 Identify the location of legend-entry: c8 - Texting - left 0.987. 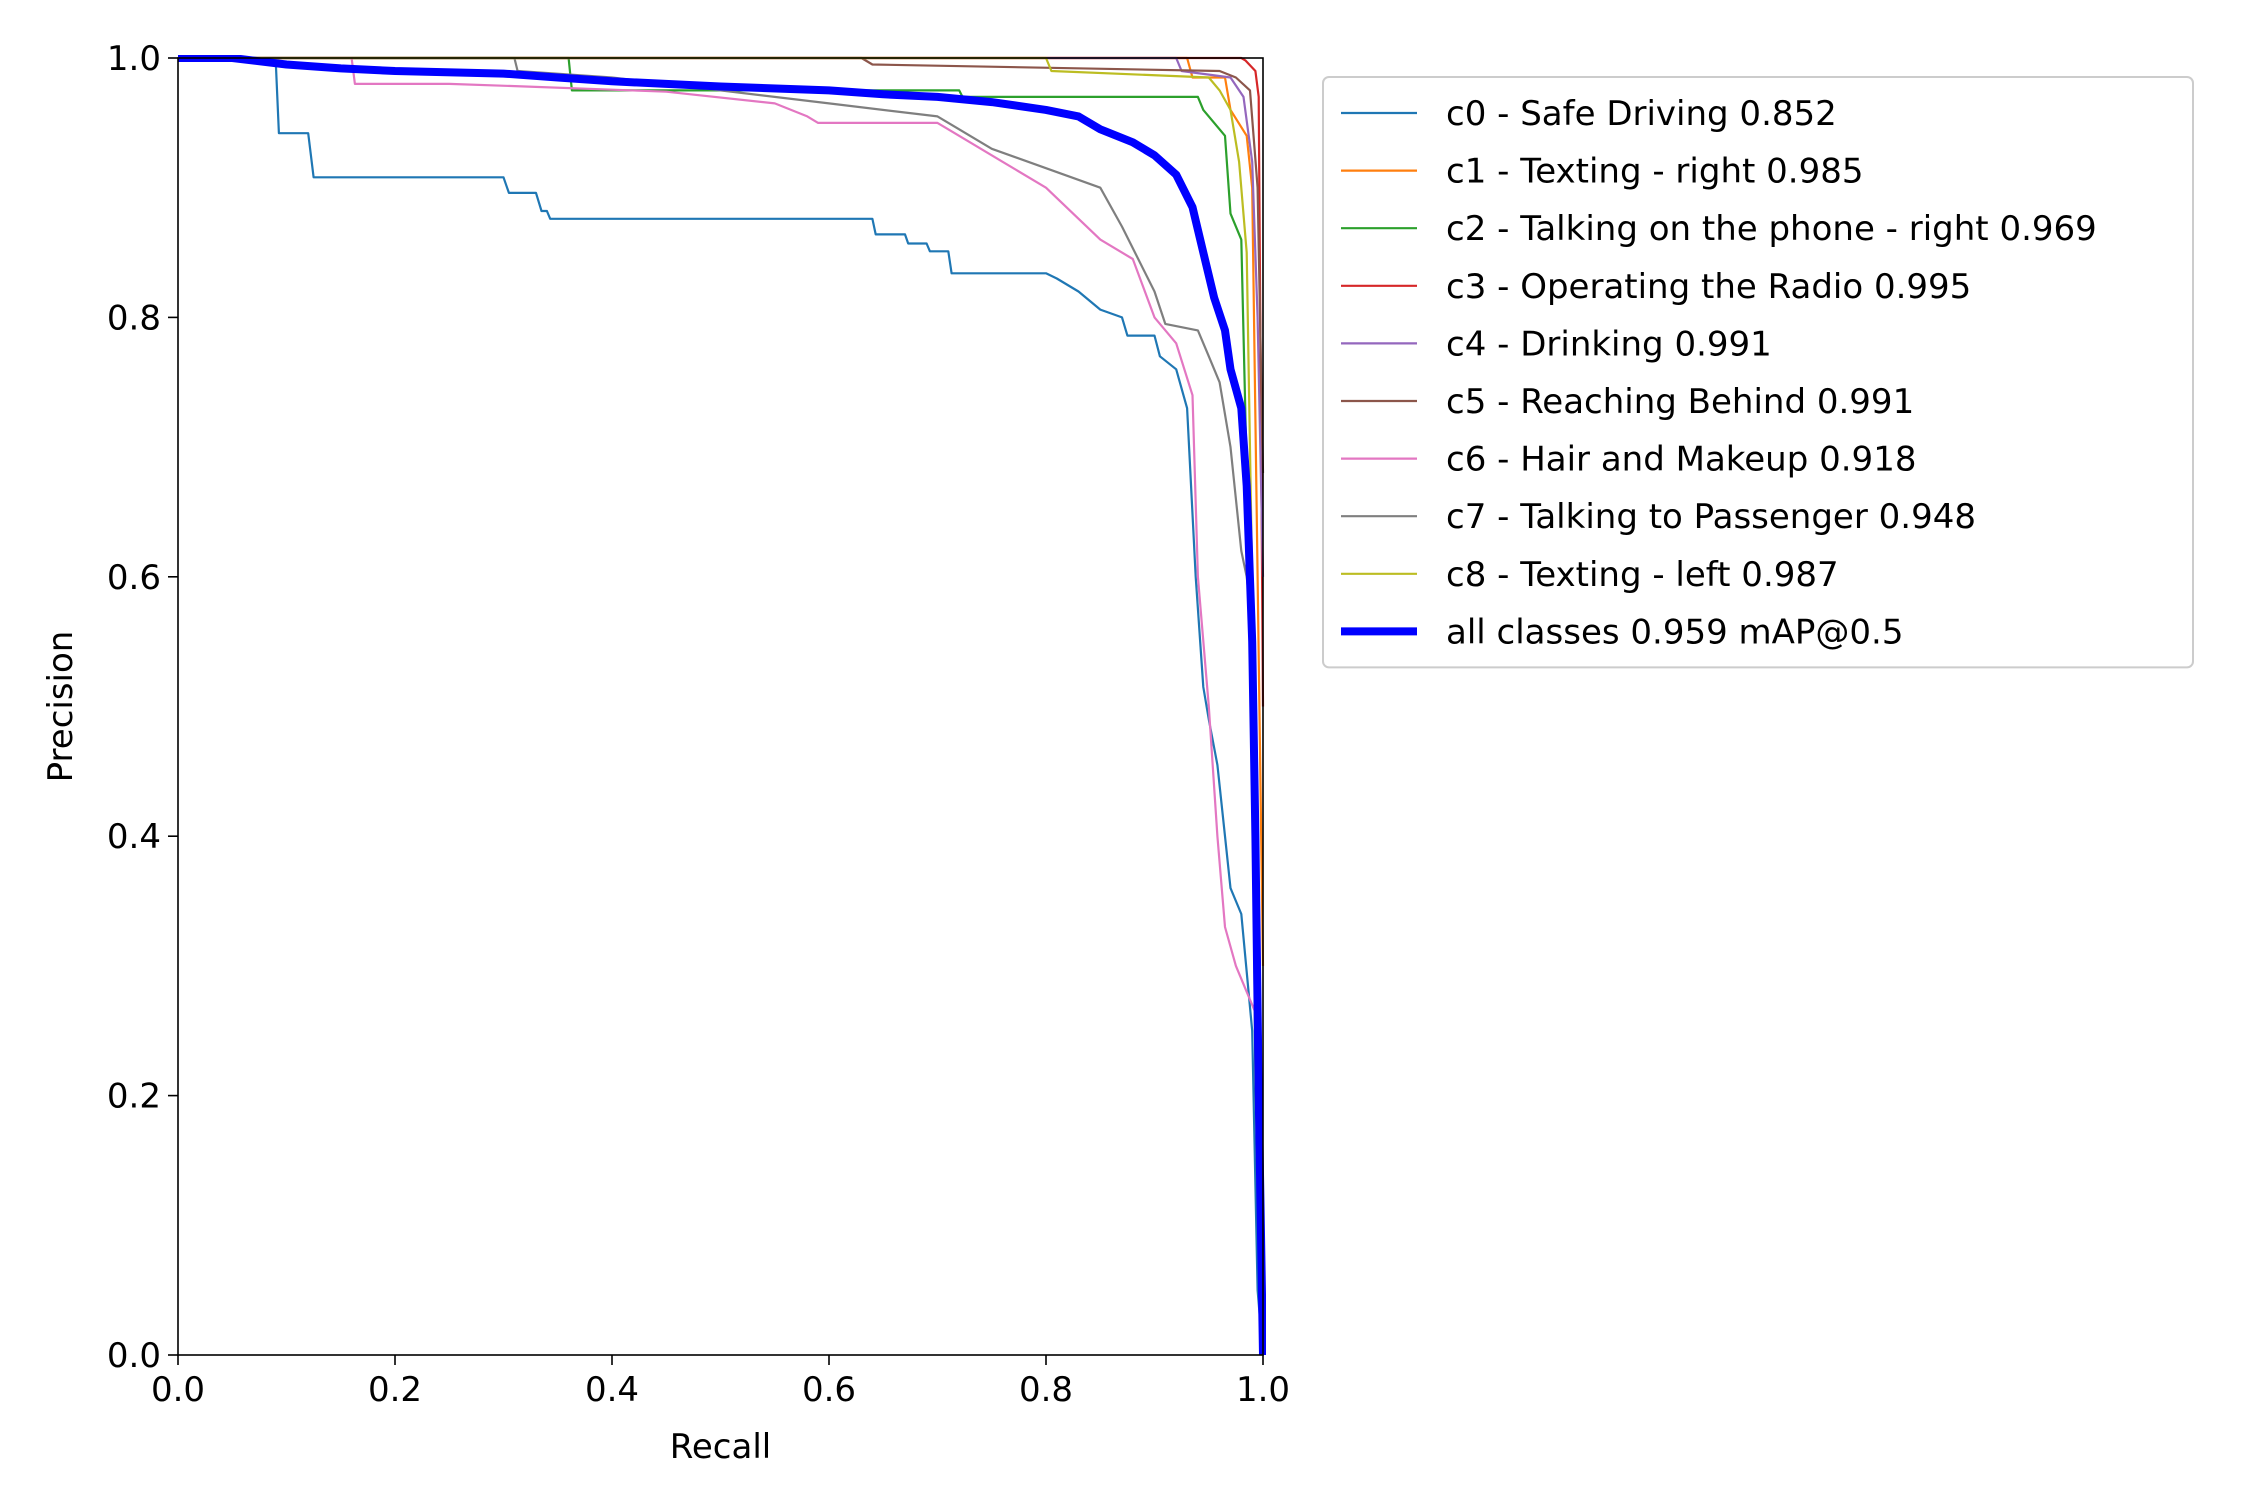
(1590, 575).